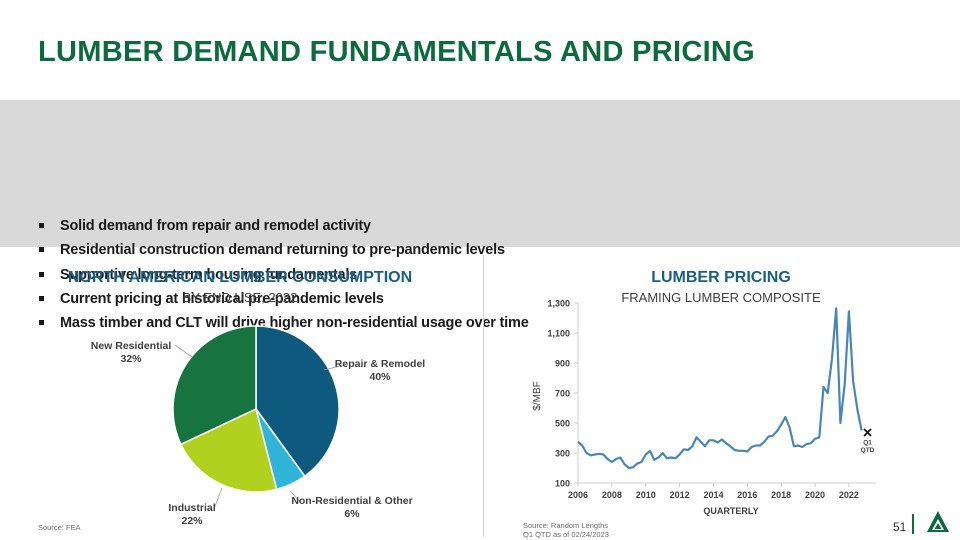 The image size is (960, 540). I want to click on y-tick-label: 500, so click(562, 424).